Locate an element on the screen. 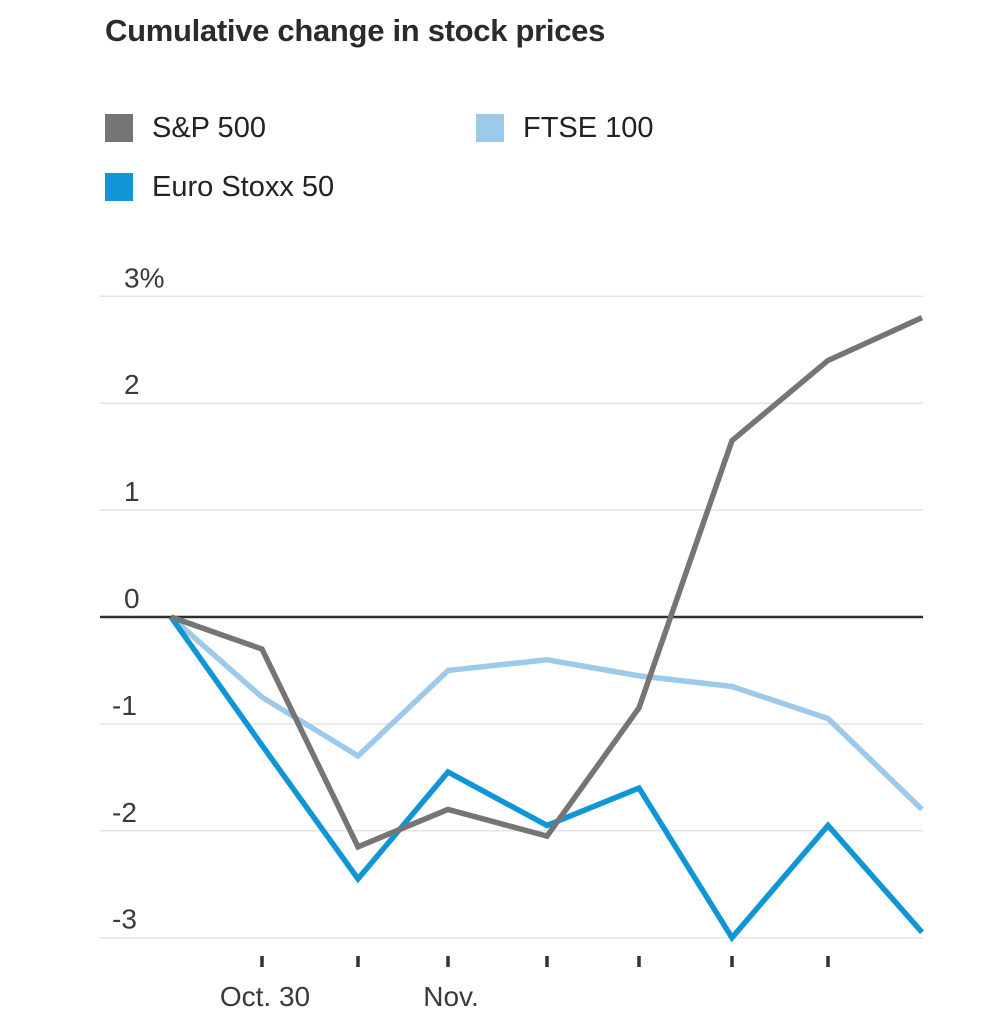 Image resolution: width=986 pixels, height=1032 pixels. x-axis-label-oct-30: Oct. 30 is located at coordinates (265, 996).